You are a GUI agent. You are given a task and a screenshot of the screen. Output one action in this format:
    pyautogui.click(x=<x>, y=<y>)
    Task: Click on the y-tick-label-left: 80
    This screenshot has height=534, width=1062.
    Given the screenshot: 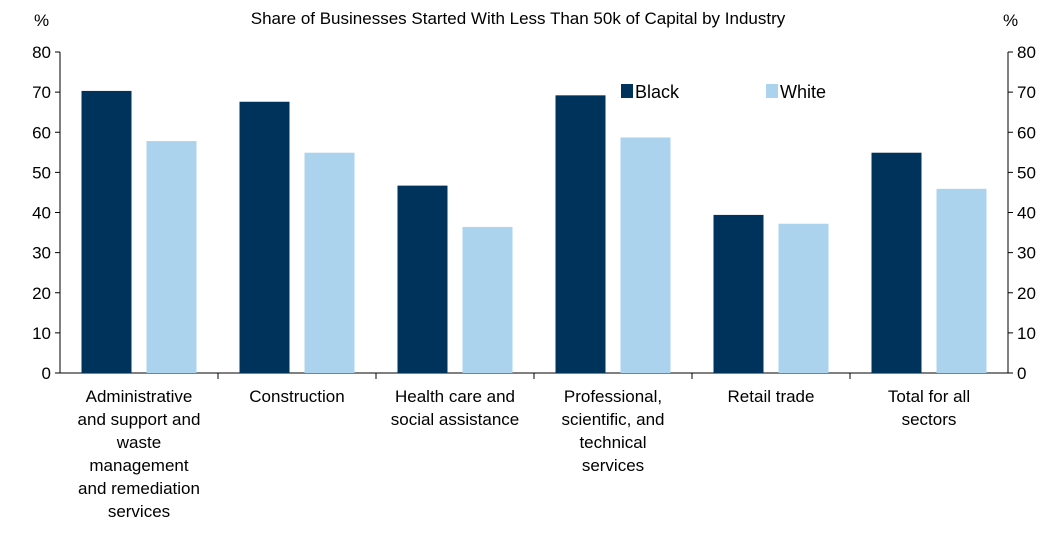 What is the action you would take?
    pyautogui.click(x=41, y=52)
    